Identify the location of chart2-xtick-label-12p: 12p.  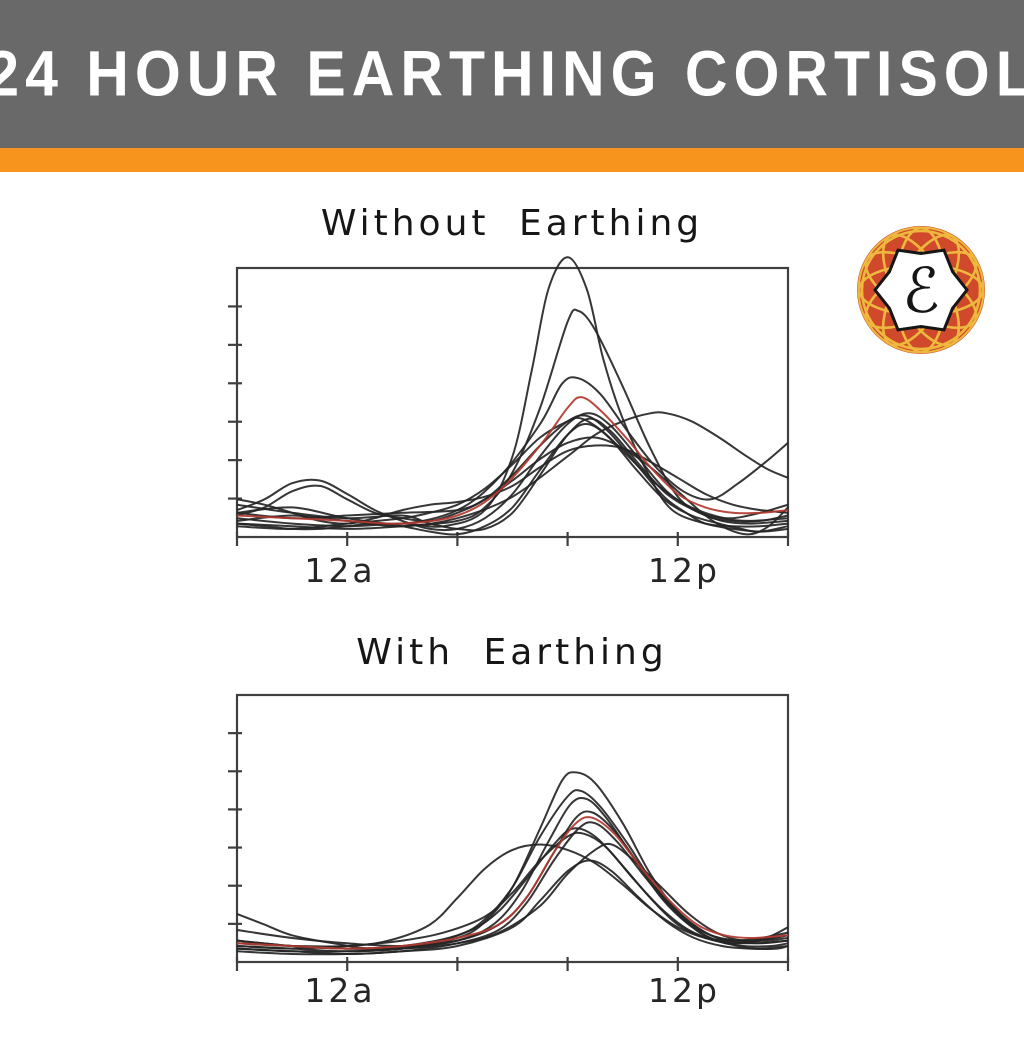
(684, 990).